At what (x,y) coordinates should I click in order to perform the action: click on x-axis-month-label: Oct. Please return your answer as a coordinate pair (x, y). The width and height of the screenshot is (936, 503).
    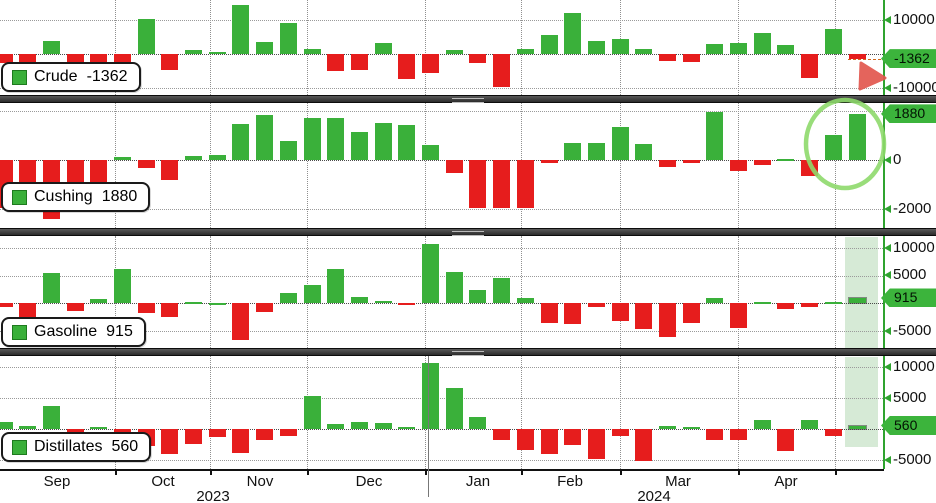
    Looking at the image, I should click on (163, 481).